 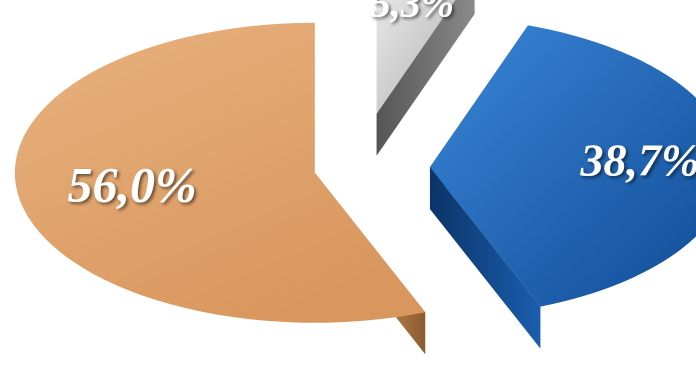 I want to click on pie-data-label: 38,7%, so click(x=638, y=159).